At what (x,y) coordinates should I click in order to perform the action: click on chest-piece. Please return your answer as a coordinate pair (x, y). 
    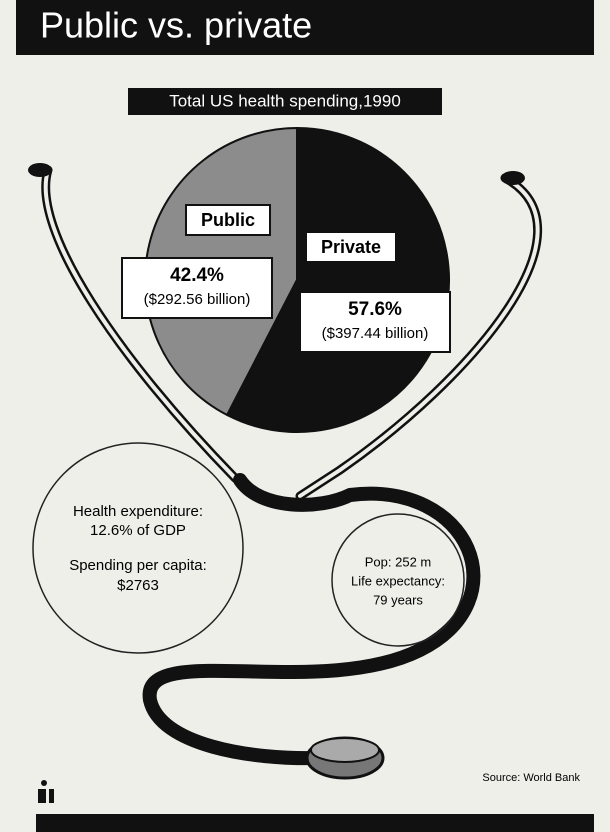
    Looking at the image, I should click on (345, 750).